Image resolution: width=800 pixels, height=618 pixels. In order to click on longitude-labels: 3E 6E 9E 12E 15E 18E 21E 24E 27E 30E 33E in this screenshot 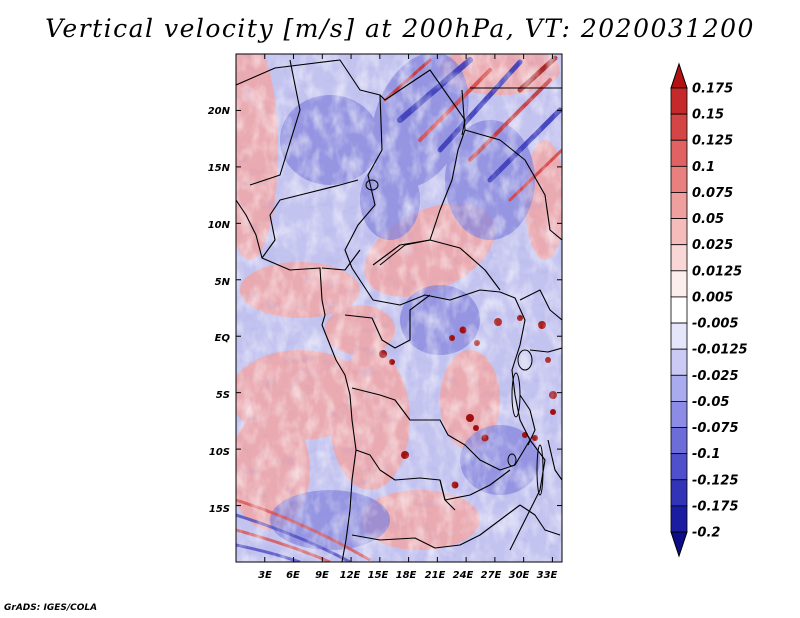, I will do `click(407, 575)`.